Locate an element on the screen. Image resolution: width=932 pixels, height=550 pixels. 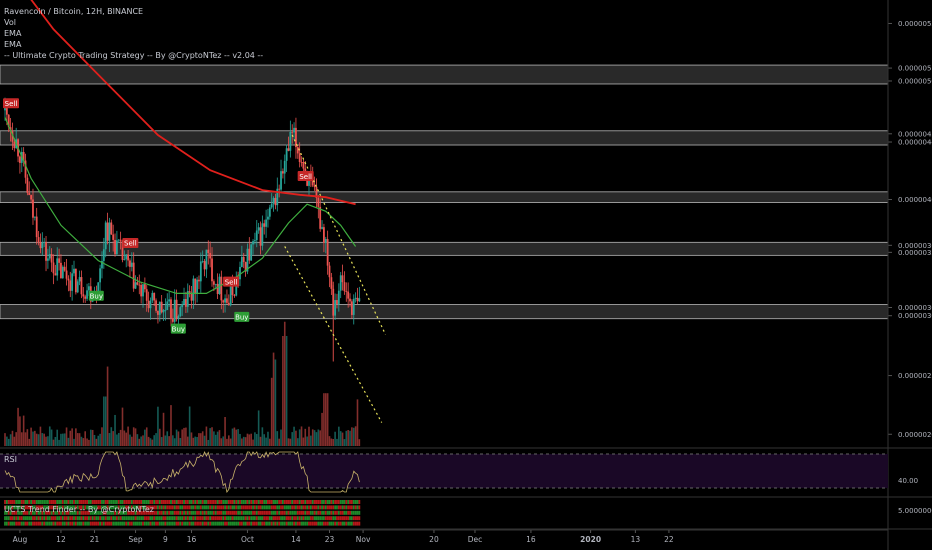
indicator-vol: Vol is located at coordinates (10, 22).